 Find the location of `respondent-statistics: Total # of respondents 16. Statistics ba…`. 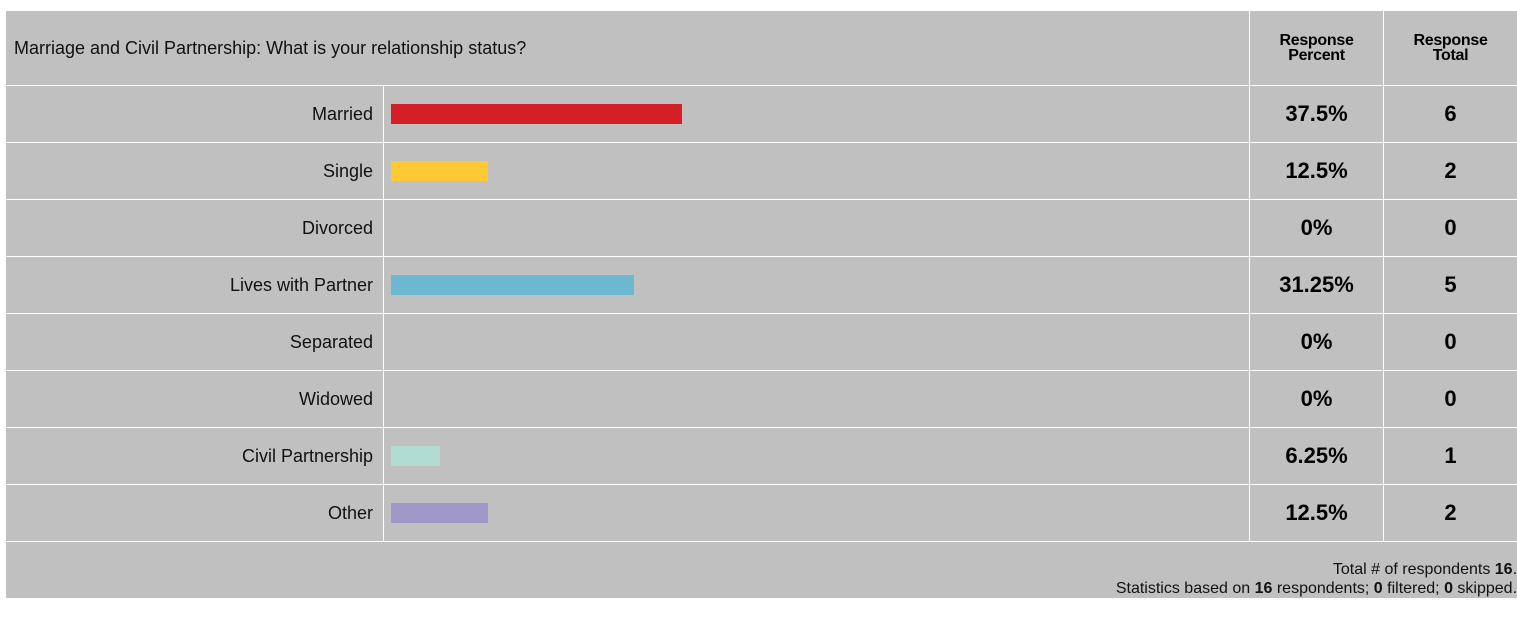

respondent-statistics: Total # of respondents 16. Statistics ba… is located at coordinates (760, 570).